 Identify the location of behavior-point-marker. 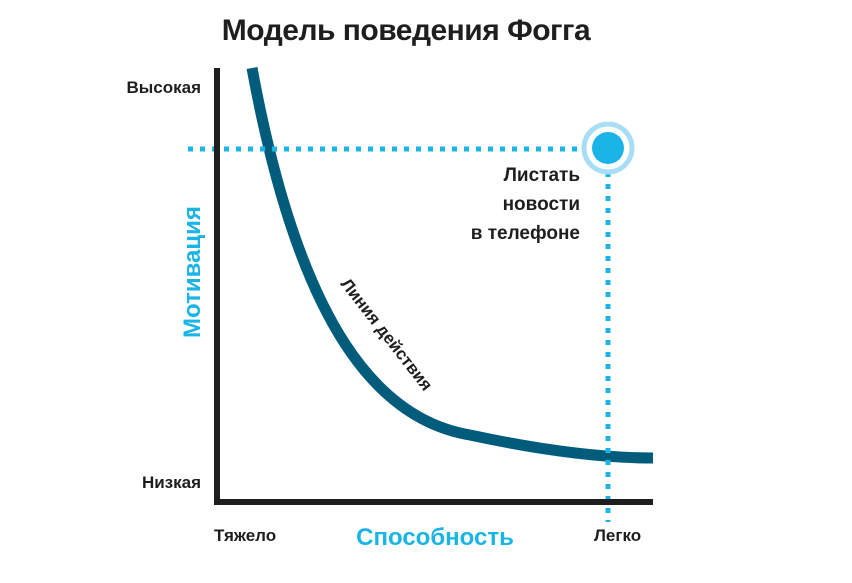
(608, 148).